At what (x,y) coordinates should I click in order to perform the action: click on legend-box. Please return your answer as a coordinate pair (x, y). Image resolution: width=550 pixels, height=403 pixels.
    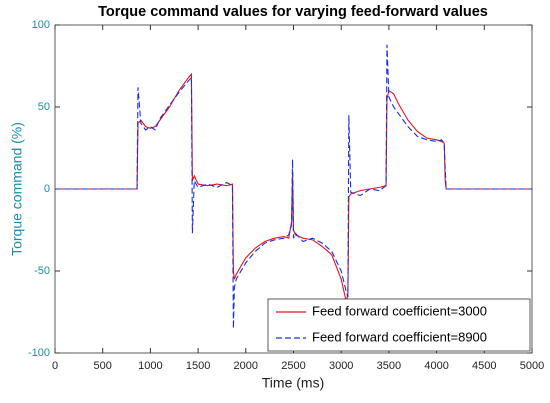
    Looking at the image, I should click on (399, 325).